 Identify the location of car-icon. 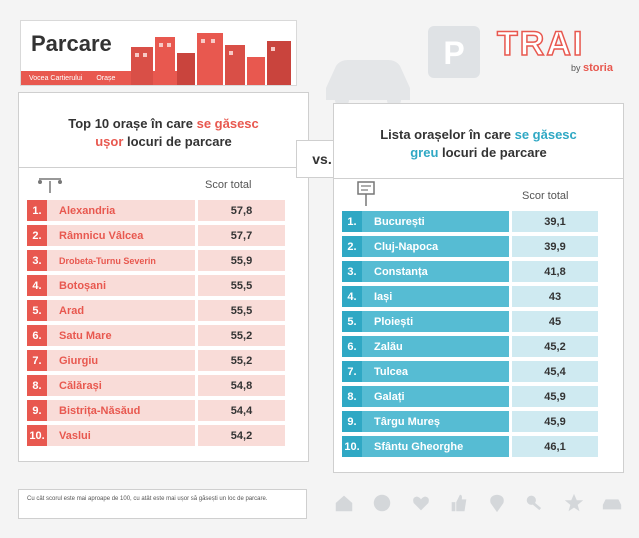
(612, 504).